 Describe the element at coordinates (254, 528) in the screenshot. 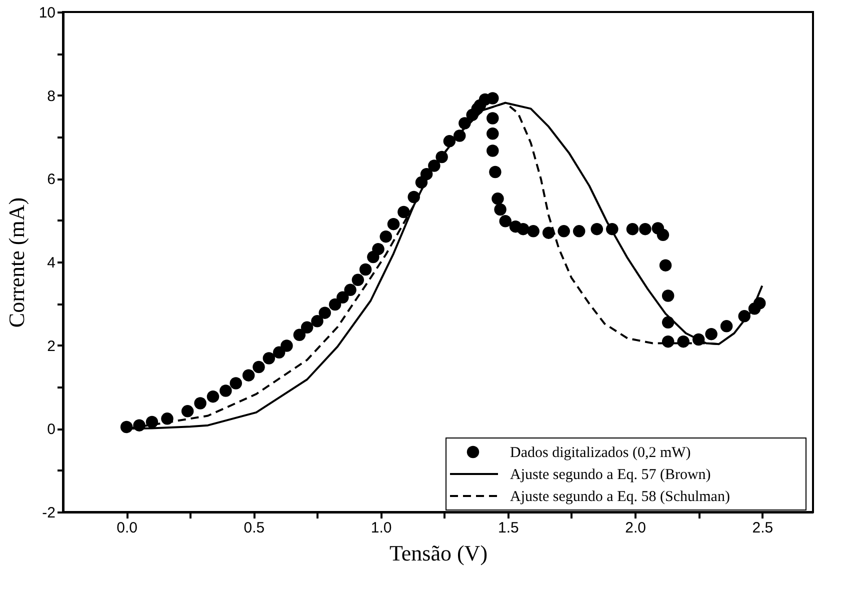

I see `x-tick-label: 0.5` at that location.